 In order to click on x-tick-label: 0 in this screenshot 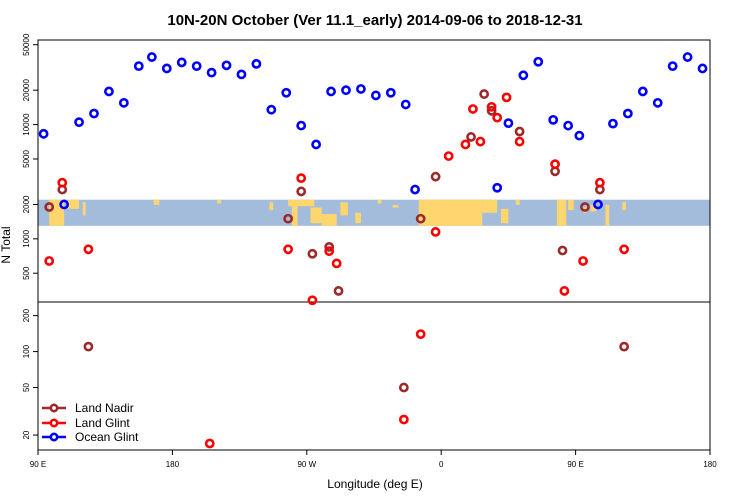, I will do `click(441, 464)`.